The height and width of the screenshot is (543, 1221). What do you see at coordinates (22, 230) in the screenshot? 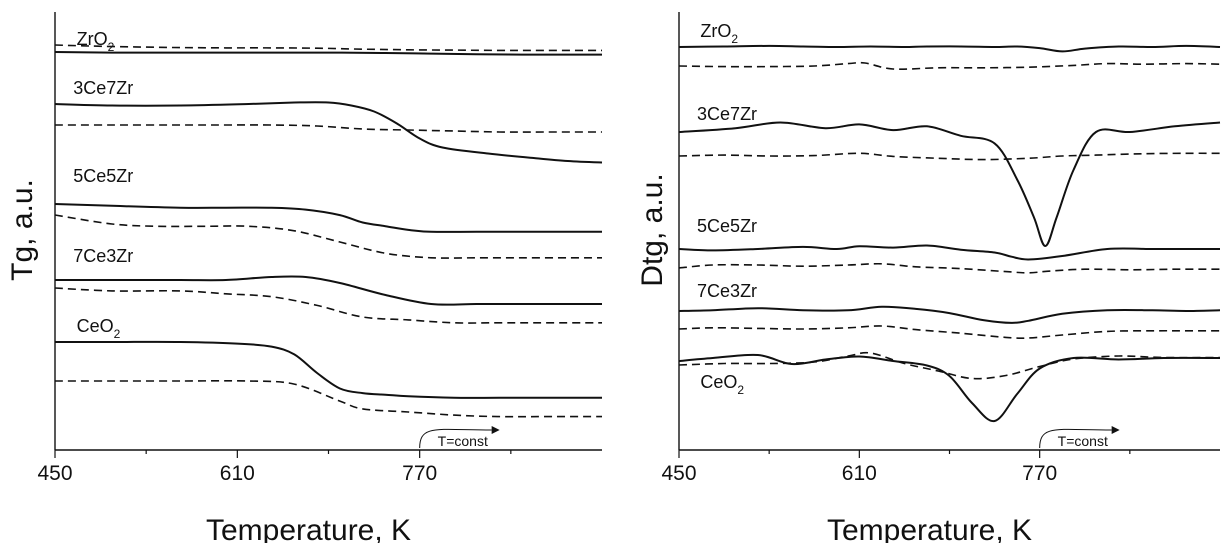
I see `y-axis-title: Tg, a.u.` at bounding box center [22, 230].